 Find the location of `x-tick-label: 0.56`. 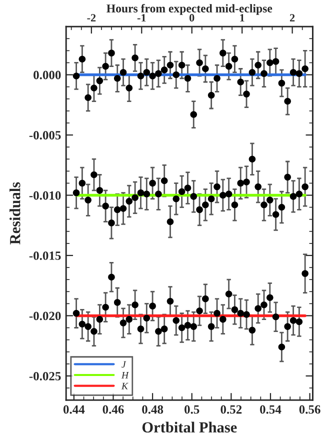

x-tick-label: 0.56 is located at coordinates (309, 409).